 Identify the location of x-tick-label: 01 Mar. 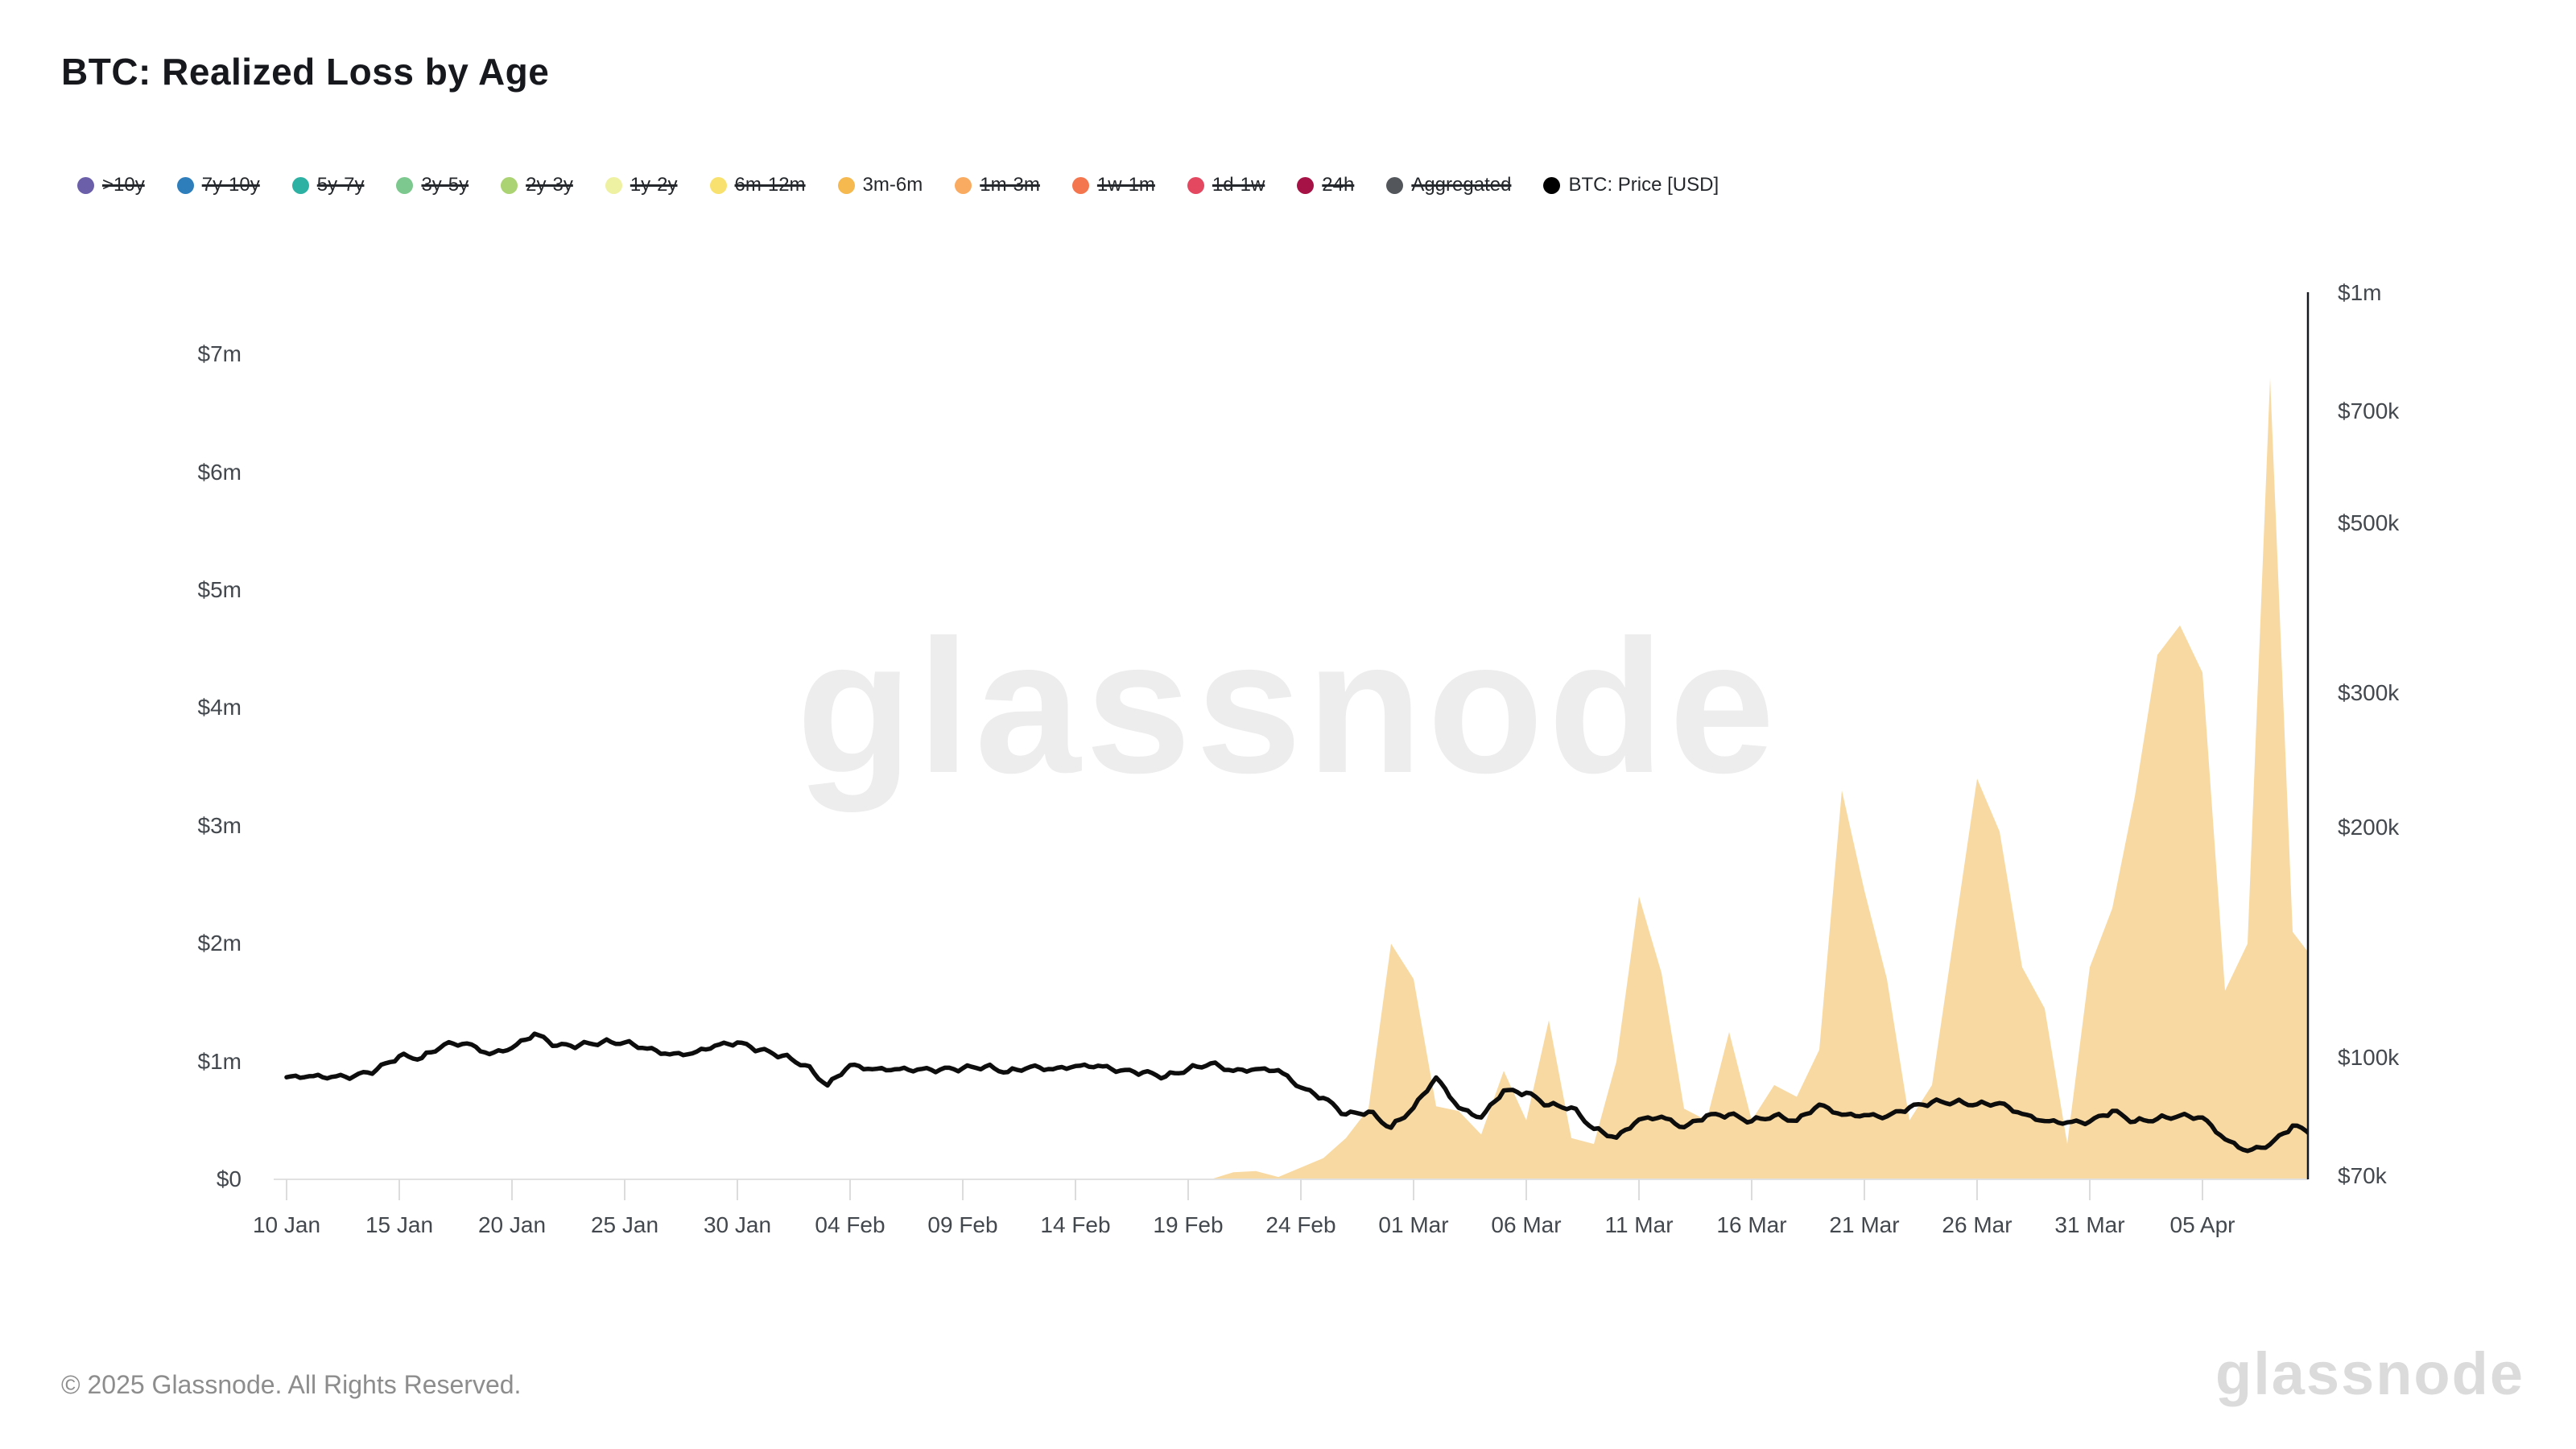
(1413, 1224).